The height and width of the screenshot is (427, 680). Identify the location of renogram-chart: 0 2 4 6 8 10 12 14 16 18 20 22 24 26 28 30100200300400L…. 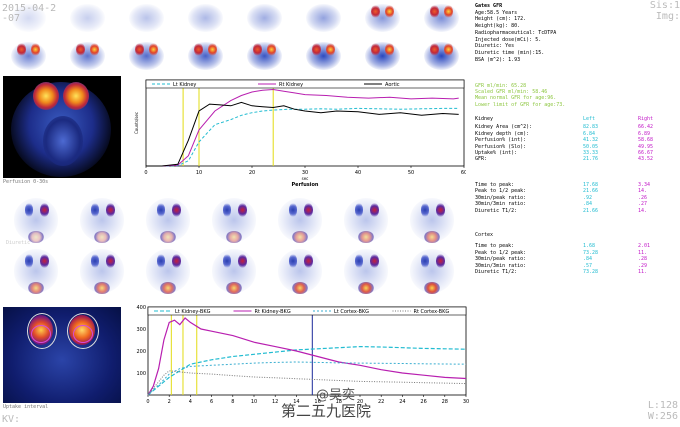
(302, 355).